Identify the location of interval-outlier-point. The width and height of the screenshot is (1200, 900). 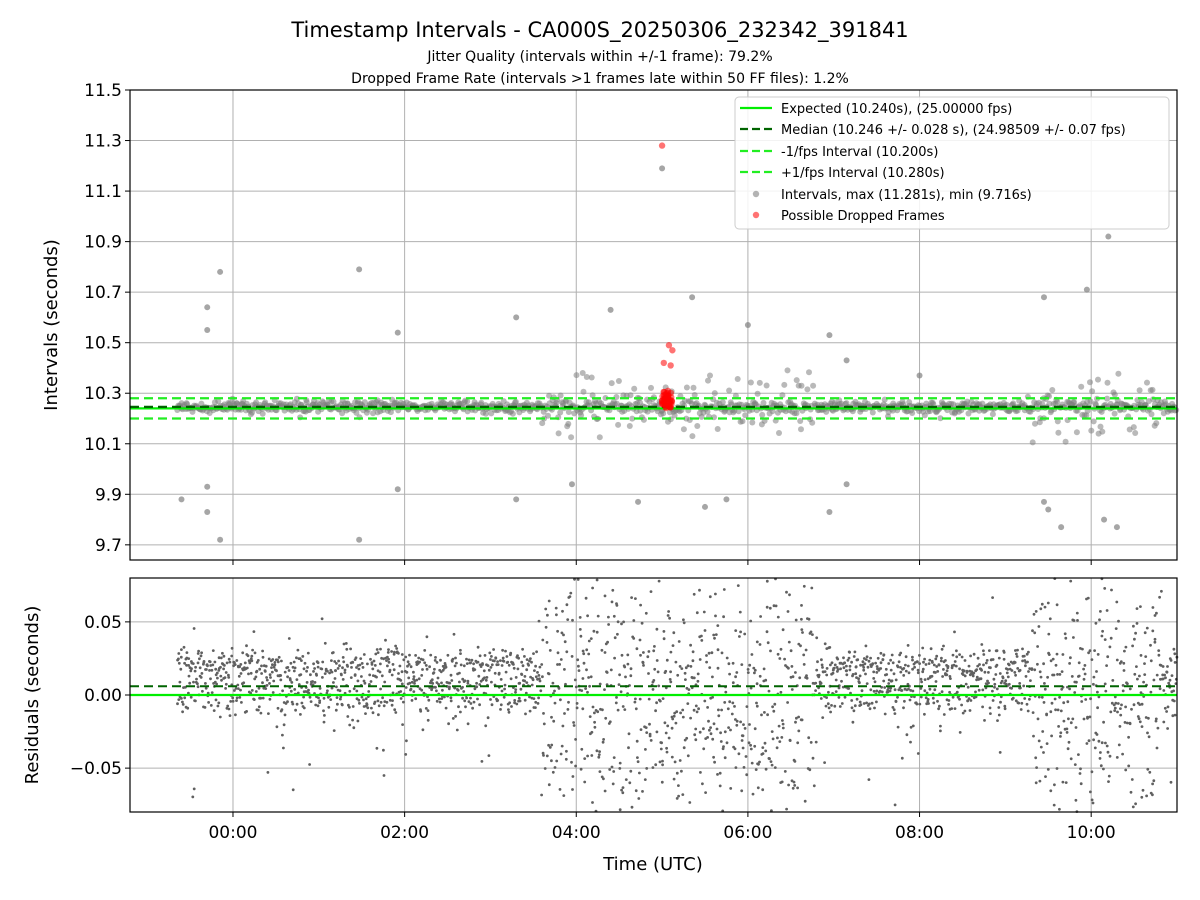
(1104, 519).